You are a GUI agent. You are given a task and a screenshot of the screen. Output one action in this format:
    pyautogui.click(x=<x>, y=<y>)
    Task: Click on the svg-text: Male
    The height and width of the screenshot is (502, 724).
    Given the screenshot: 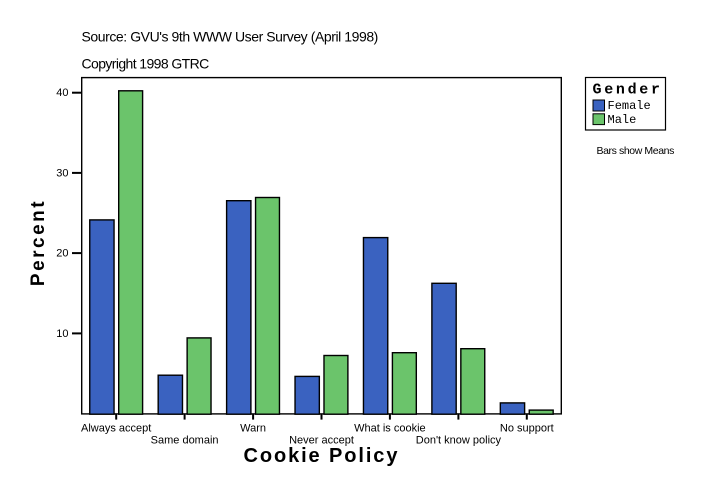 What is the action you would take?
    pyautogui.click(x=622, y=120)
    